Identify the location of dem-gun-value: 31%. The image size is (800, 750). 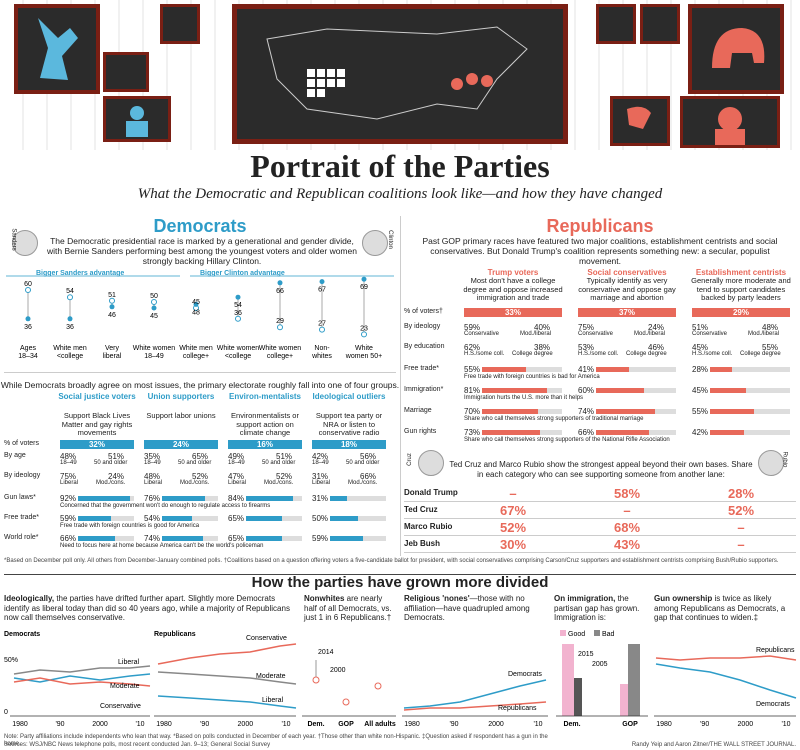
(320, 498).